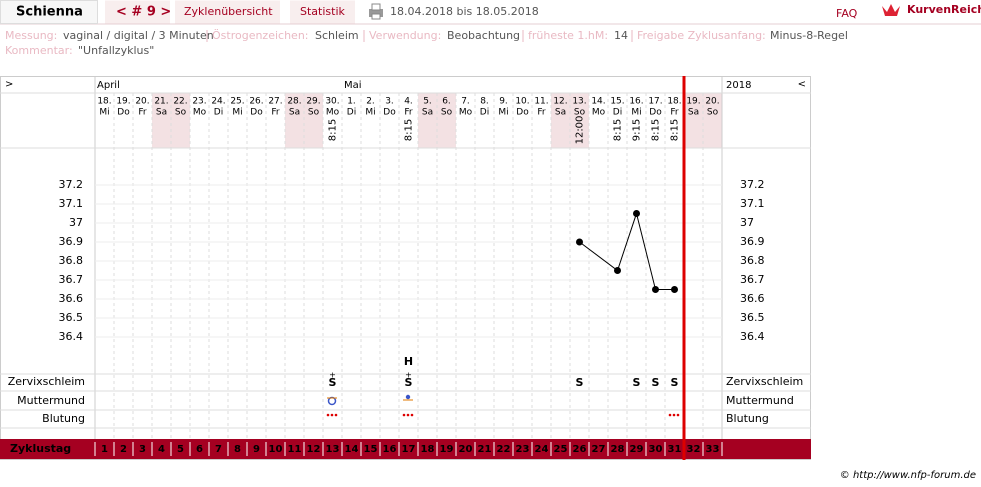 The height and width of the screenshot is (487, 981). What do you see at coordinates (908, 475) in the screenshot?
I see `footer: © http://www.nfp-forum.de` at bounding box center [908, 475].